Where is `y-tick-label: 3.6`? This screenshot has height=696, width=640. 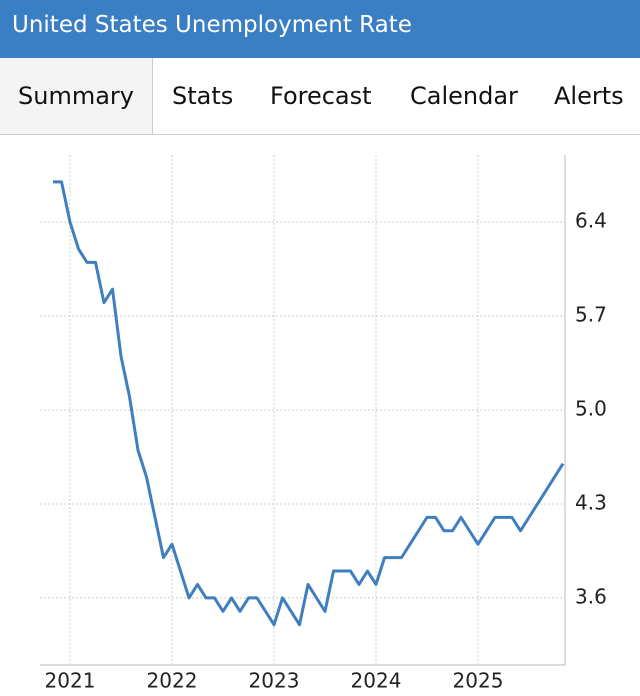
y-tick-label: 3.6 is located at coordinates (591, 596).